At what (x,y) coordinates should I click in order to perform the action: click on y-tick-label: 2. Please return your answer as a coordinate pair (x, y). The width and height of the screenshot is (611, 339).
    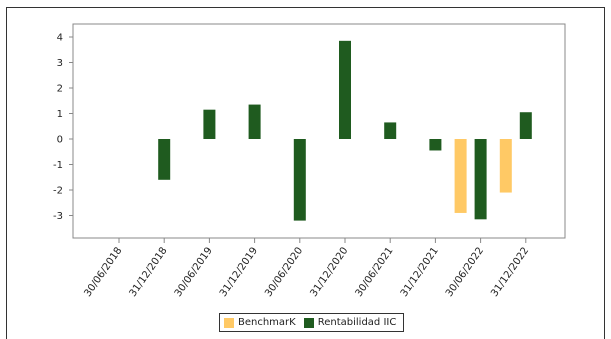
    Looking at the image, I should click on (60, 89).